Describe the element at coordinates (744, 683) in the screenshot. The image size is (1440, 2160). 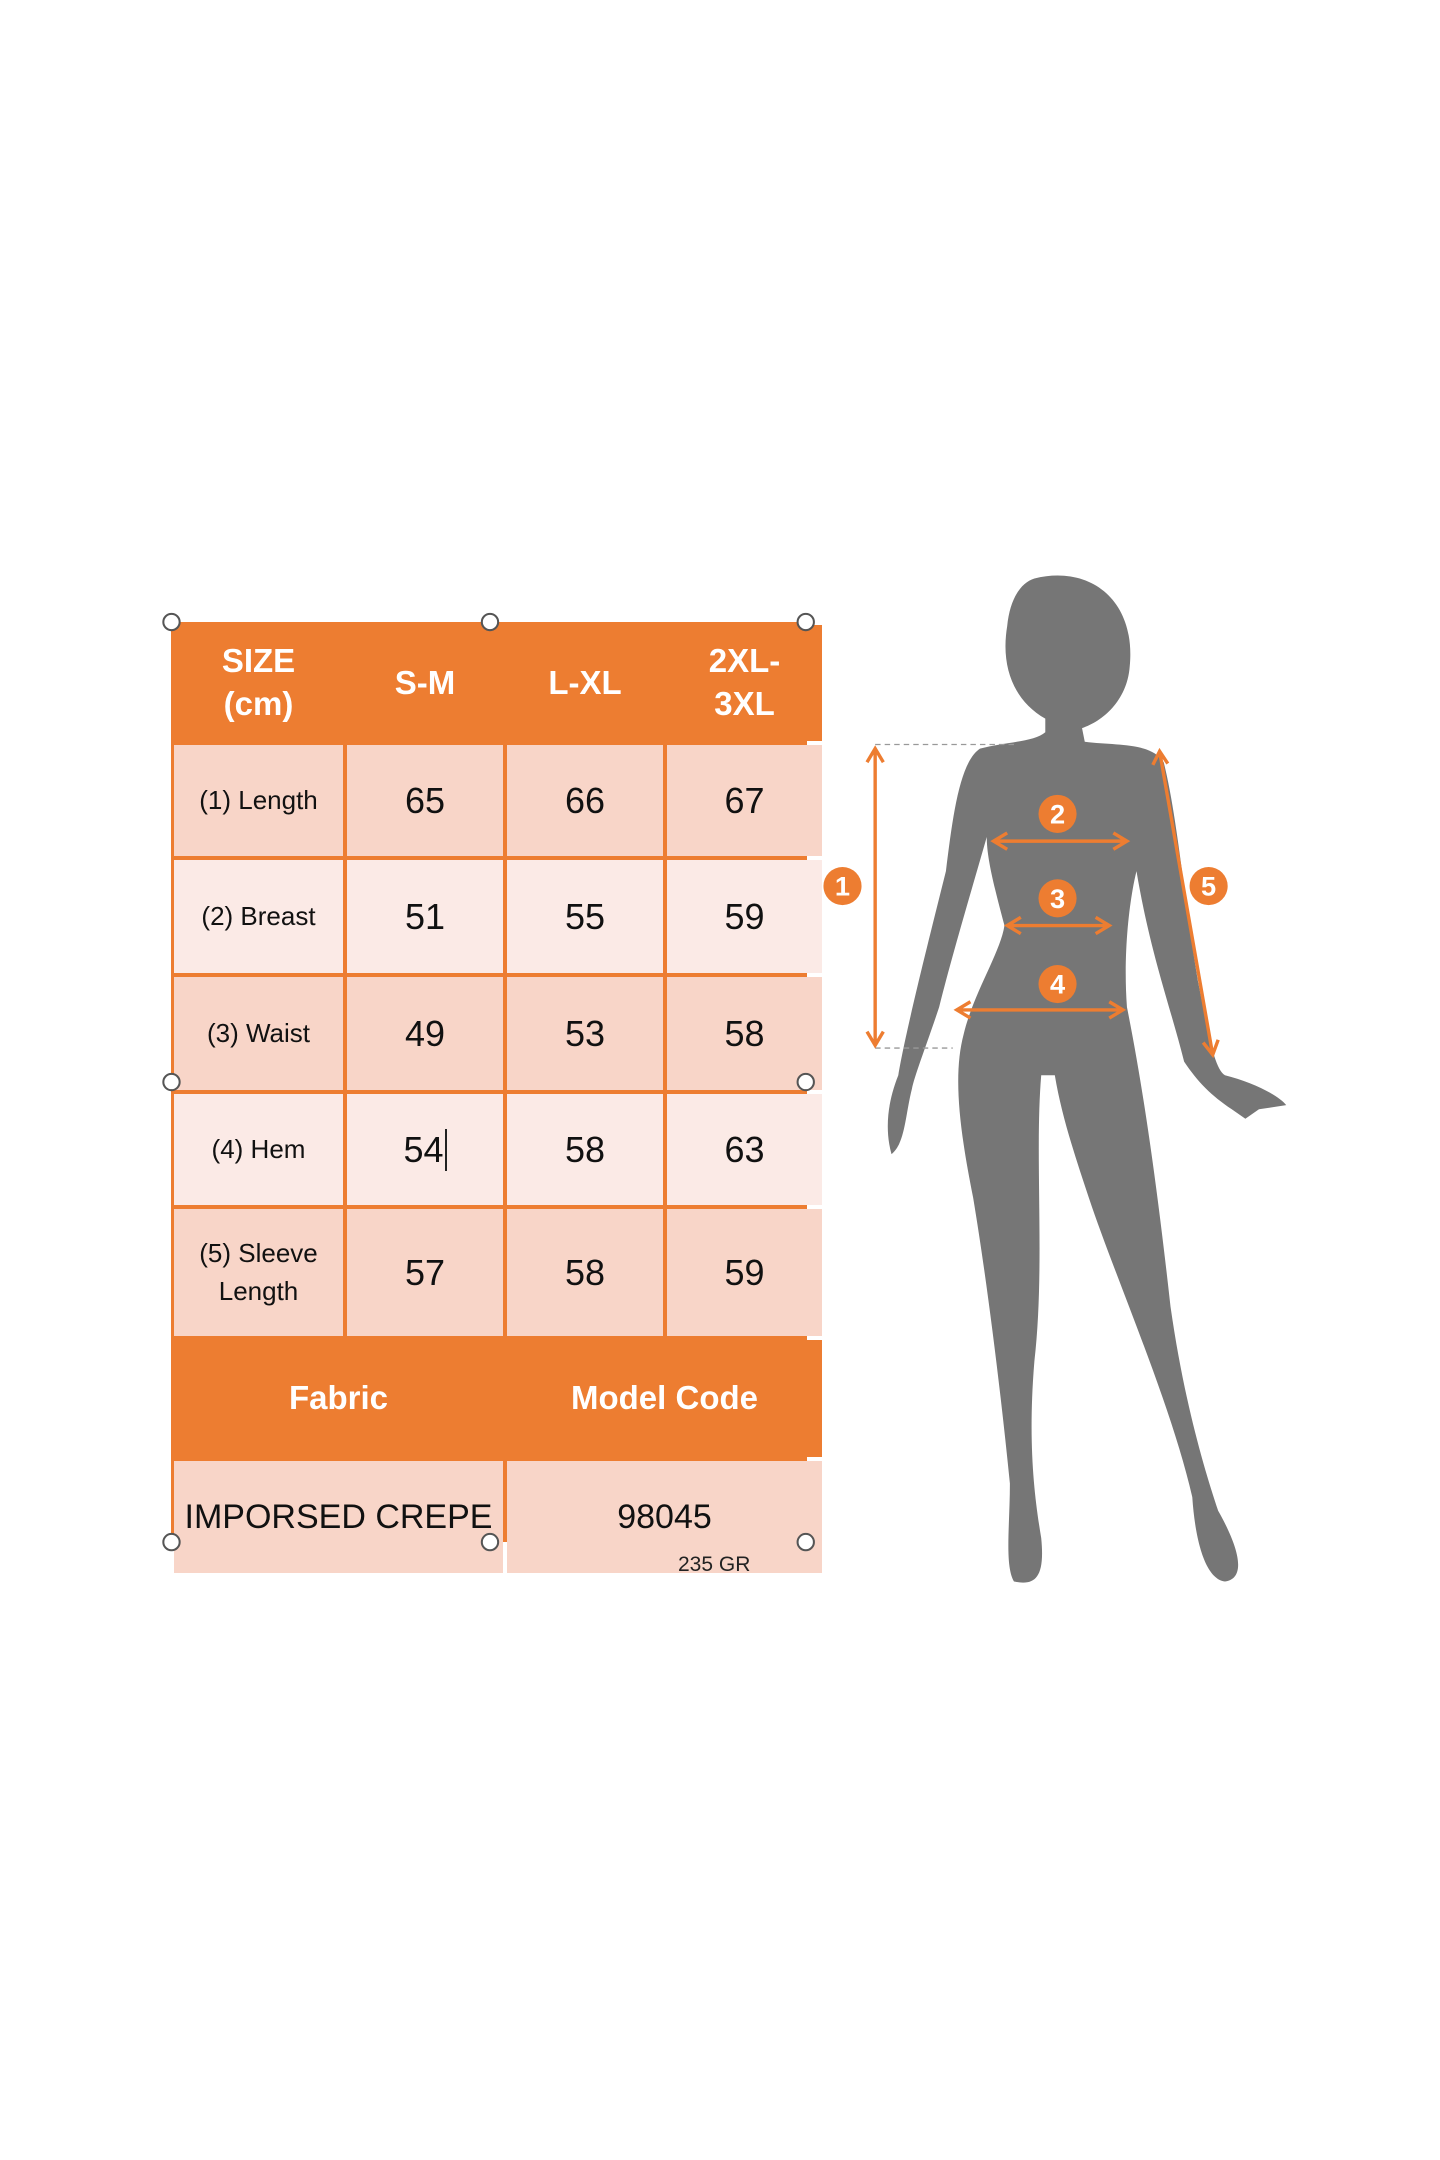
I see `header-2xl-3xl: 2XL- 3XL` at that location.